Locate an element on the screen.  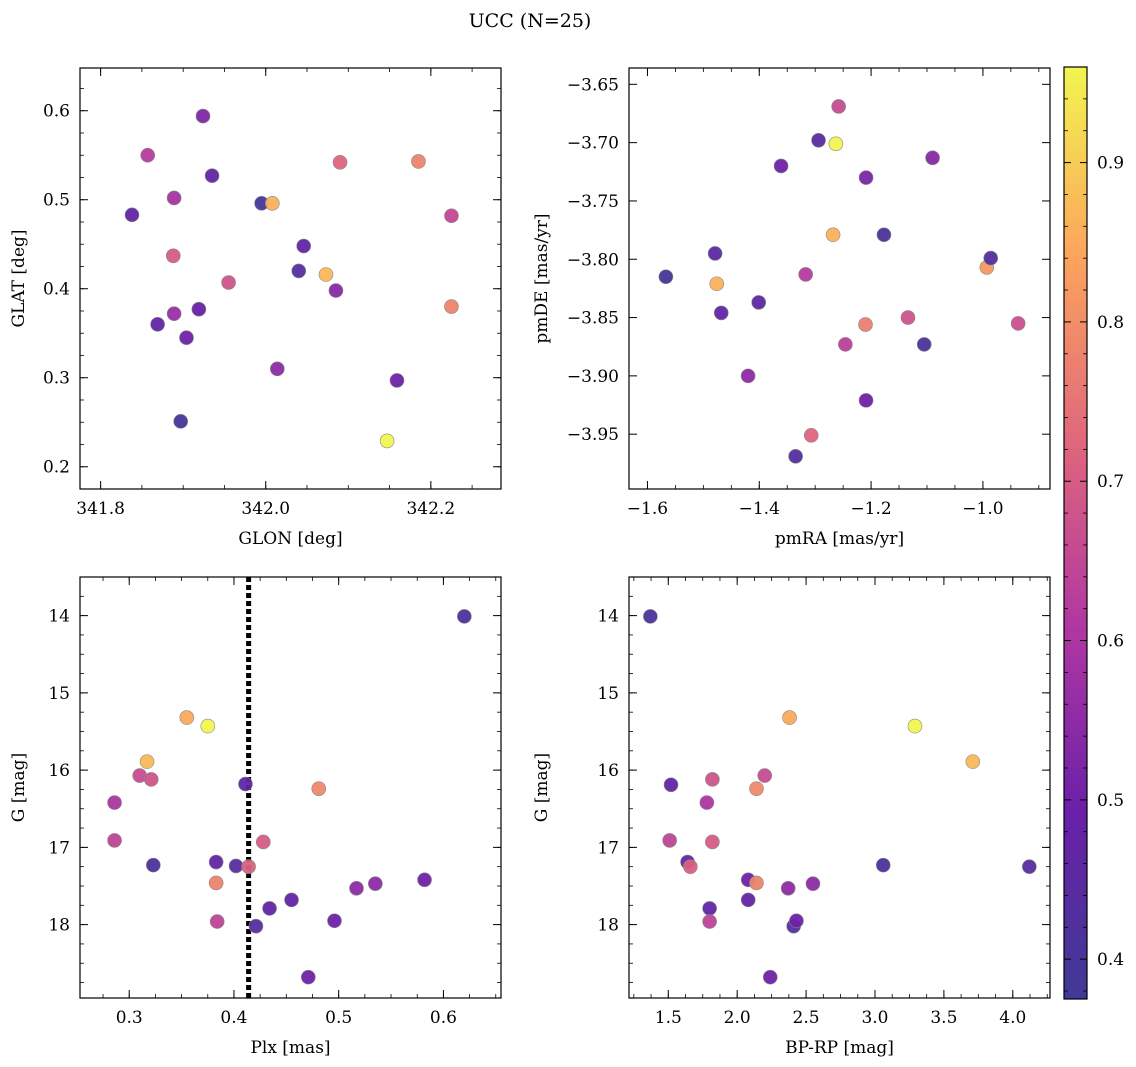
x-tick-label: 4.0 is located at coordinates (1012, 1018).